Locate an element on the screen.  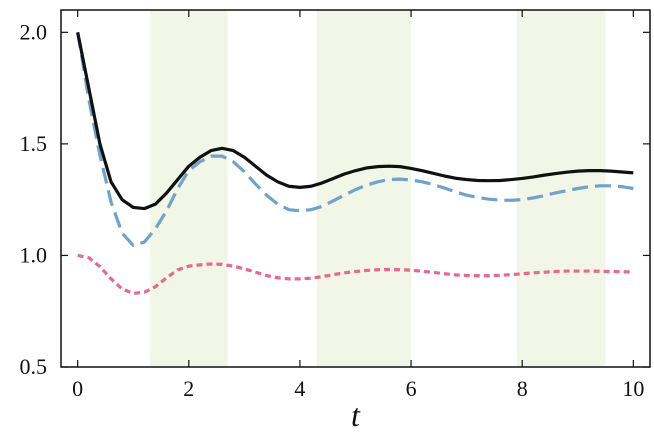
x-tick-label: 2 is located at coordinates (188, 388).